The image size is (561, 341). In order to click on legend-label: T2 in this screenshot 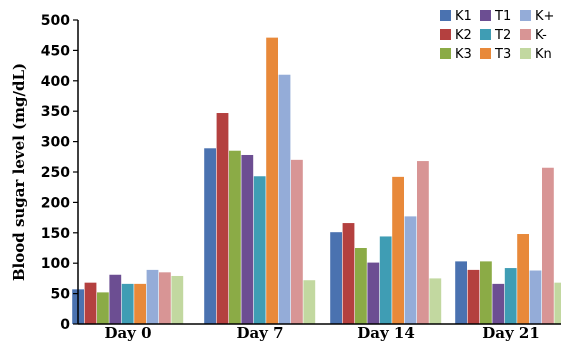, I will do `click(502, 35)`.